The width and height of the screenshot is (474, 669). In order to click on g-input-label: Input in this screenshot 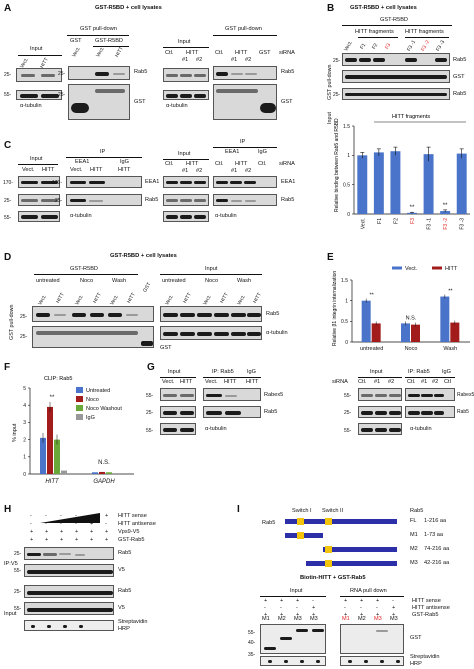, I will do `click(174, 372)`.